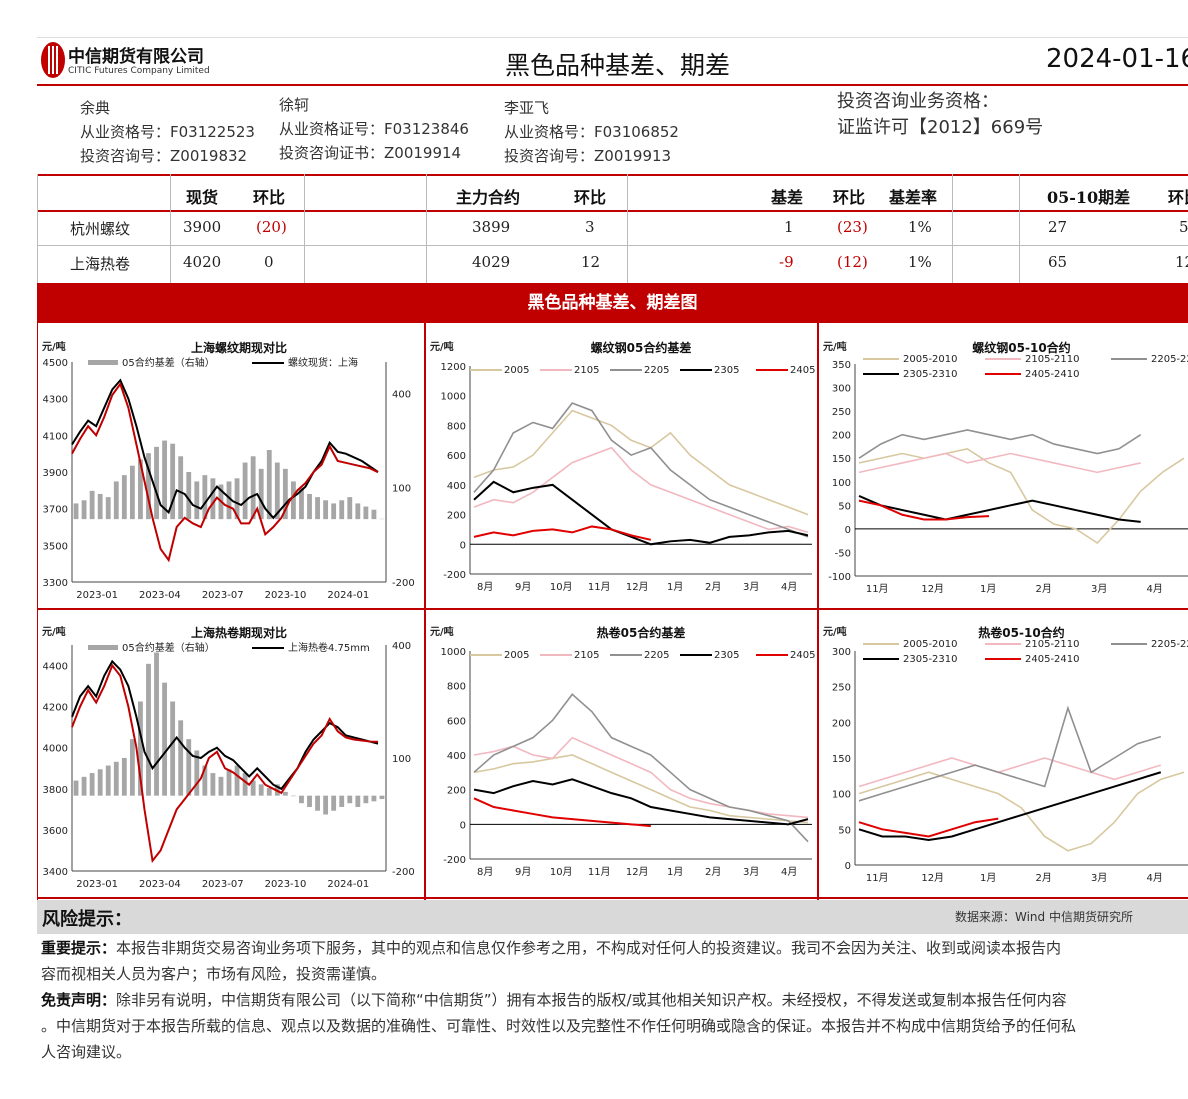 The image size is (1188, 1099). I want to click on y-tick-label: -50, so click(843, 553).